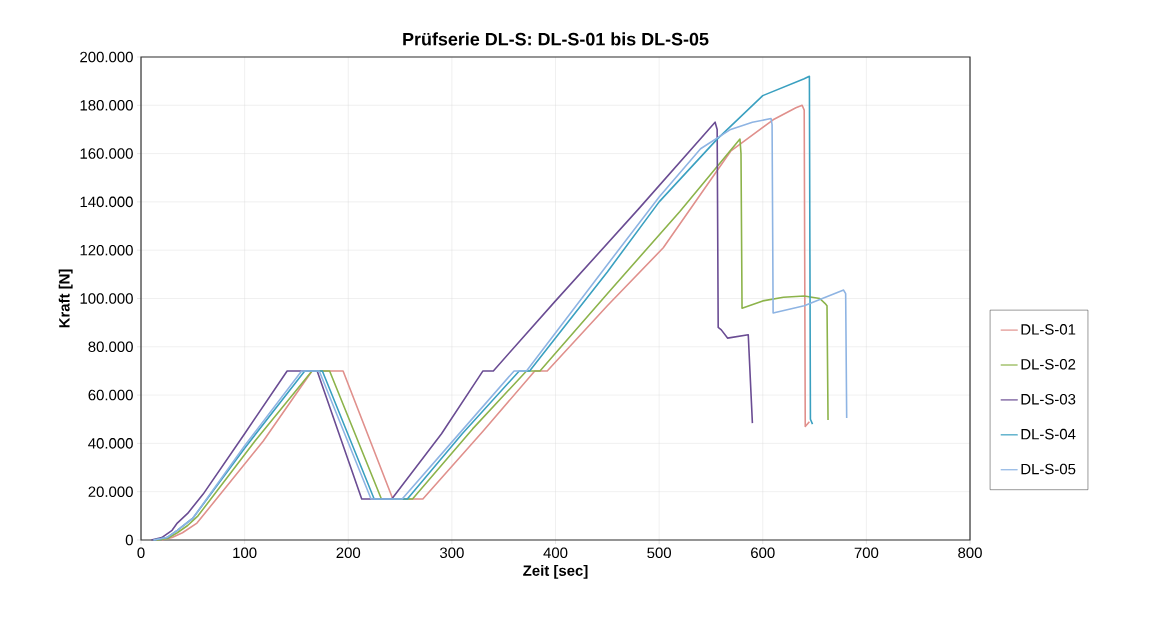 The height and width of the screenshot is (623, 1162). What do you see at coordinates (451, 553) in the screenshot?
I see `x-tick-label: 300` at bounding box center [451, 553].